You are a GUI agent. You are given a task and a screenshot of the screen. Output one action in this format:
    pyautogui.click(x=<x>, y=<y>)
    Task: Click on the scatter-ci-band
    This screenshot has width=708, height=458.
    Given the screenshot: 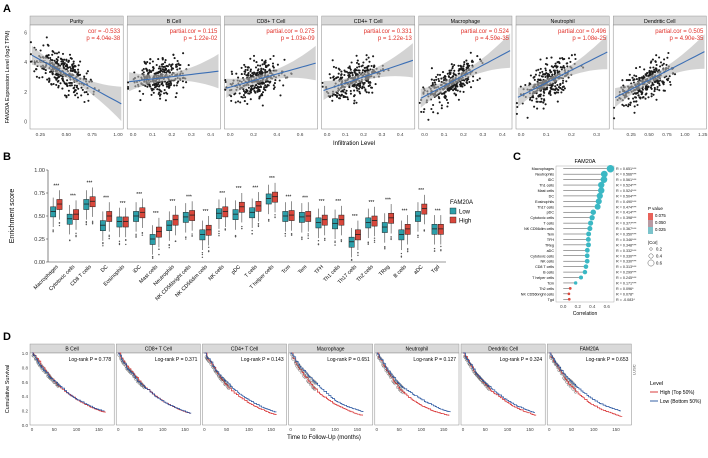 What is the action you would take?
    pyautogui.click(x=660, y=71)
    